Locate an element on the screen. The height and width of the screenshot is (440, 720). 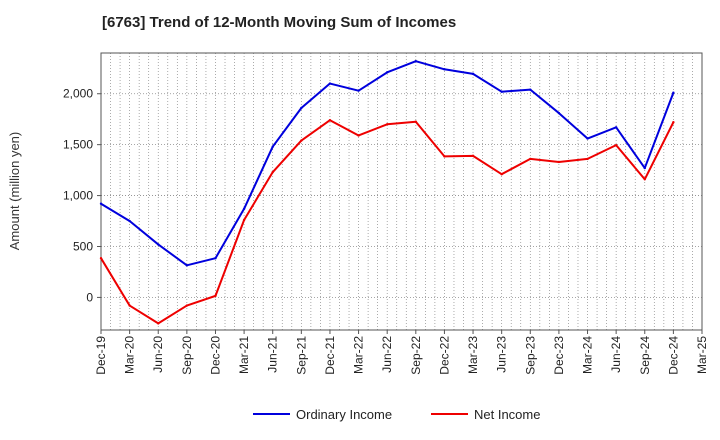
x-tick-label: Sep-20 is located at coordinates (187, 355).